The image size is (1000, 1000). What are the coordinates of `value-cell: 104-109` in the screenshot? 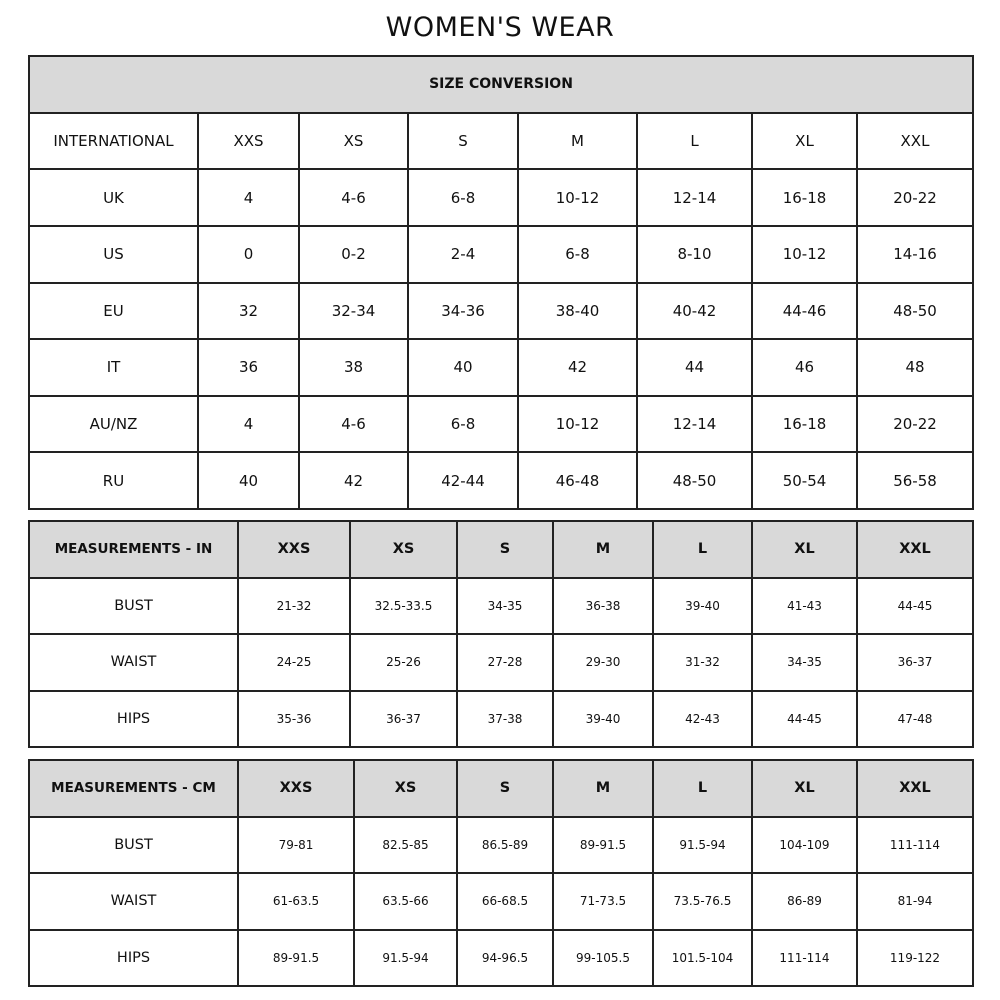 It's located at (804, 844).